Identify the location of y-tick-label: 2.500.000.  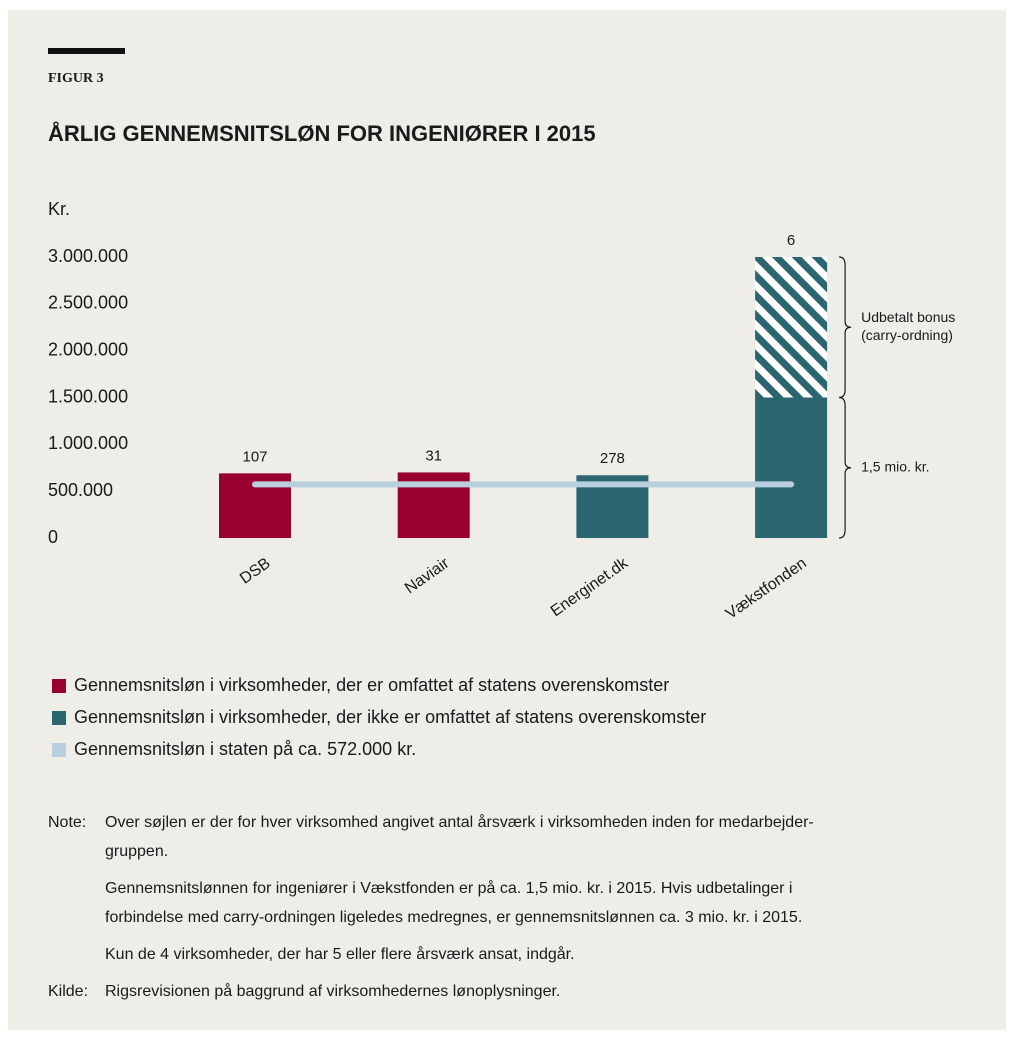
(88, 303).